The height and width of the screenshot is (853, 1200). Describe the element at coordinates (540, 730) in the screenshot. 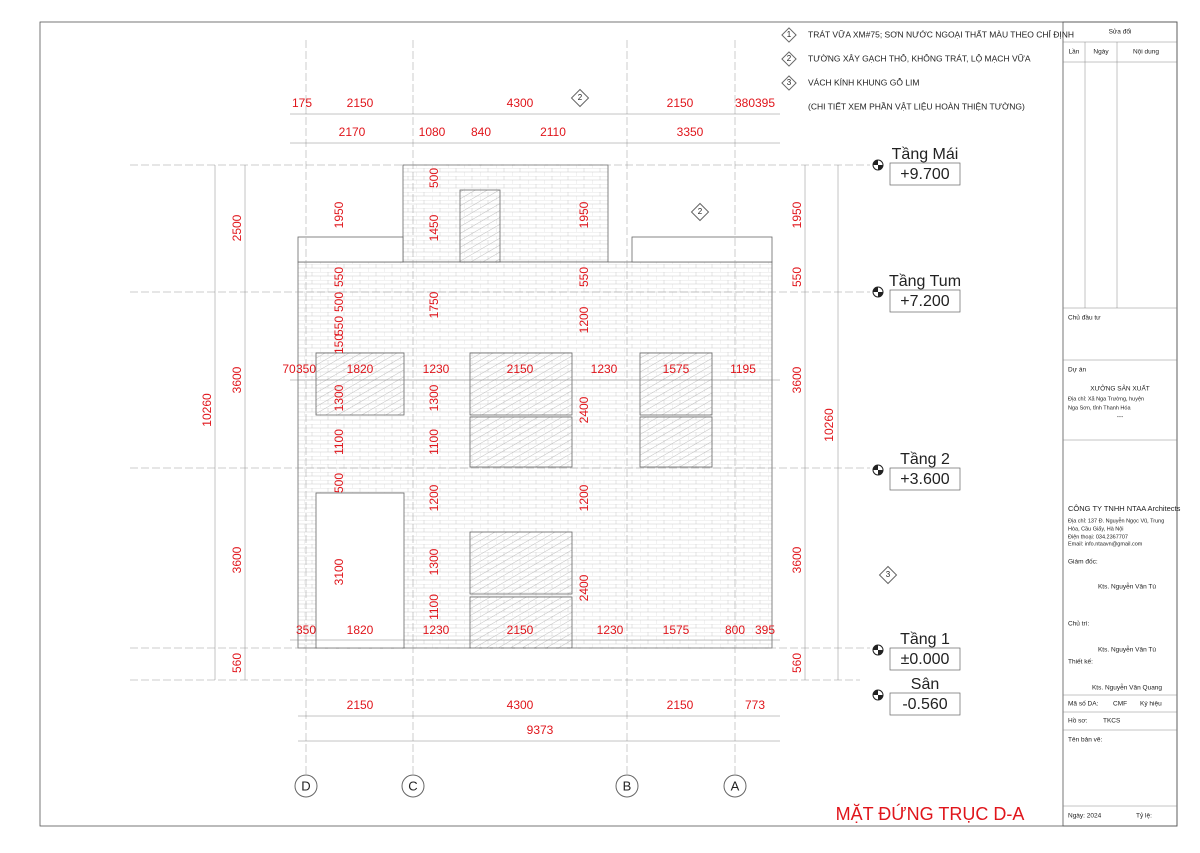

I see `dimension-label: 9373` at that location.